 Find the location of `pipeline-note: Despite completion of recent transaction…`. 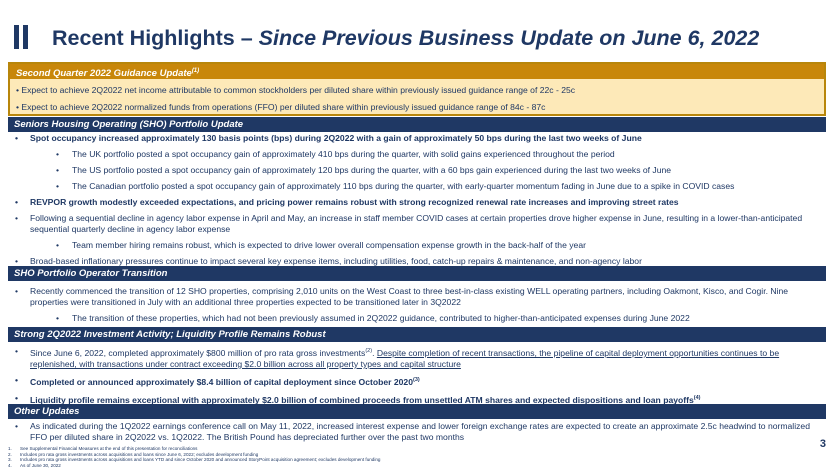

pipeline-note: Despite completion of recent transaction… is located at coordinates (405, 358).